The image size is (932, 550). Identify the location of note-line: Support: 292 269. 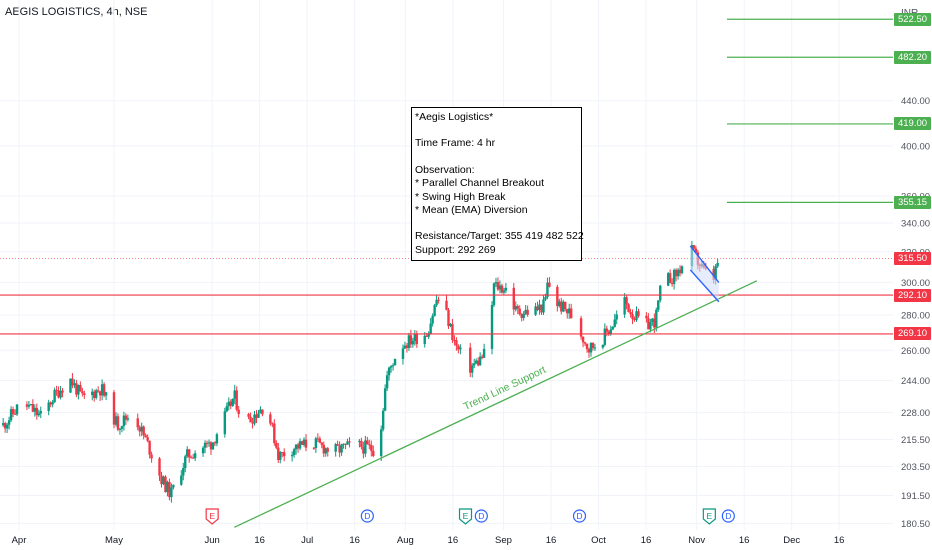
(455, 249).